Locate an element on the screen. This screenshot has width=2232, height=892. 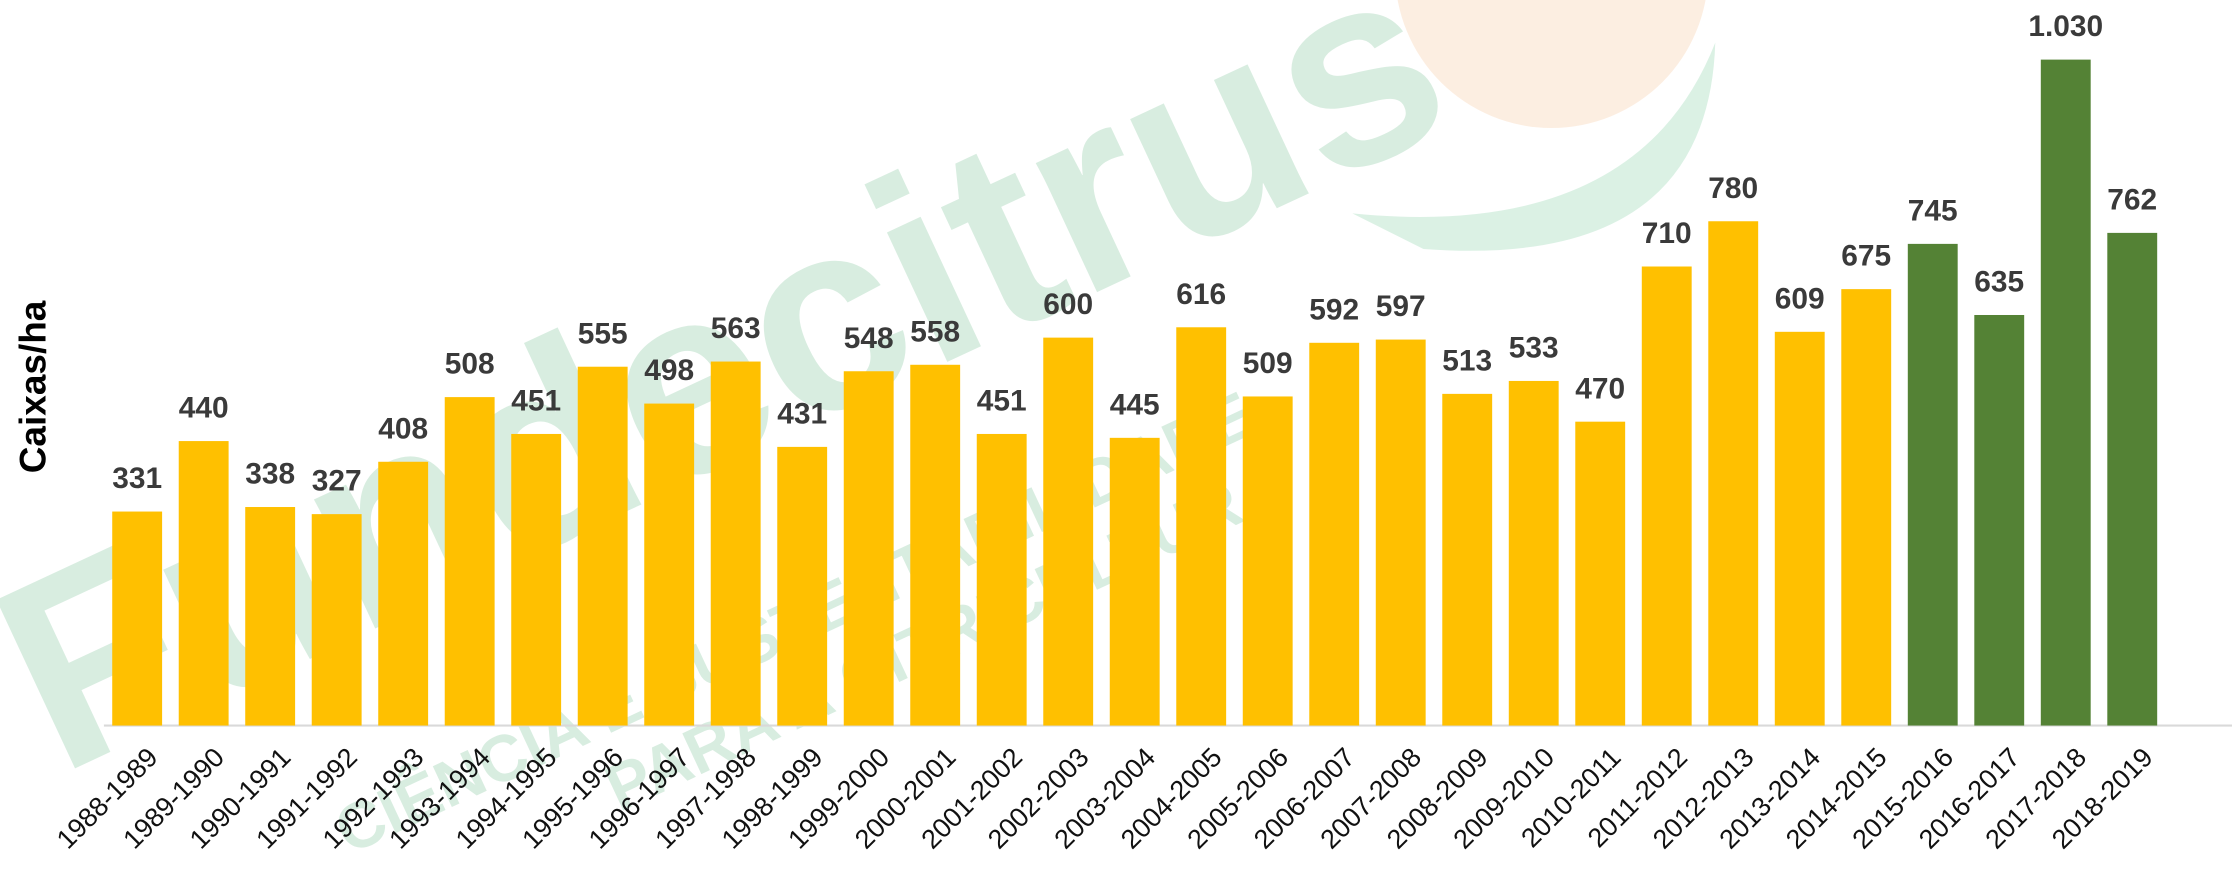
value-label: 440 is located at coordinates (204, 408).